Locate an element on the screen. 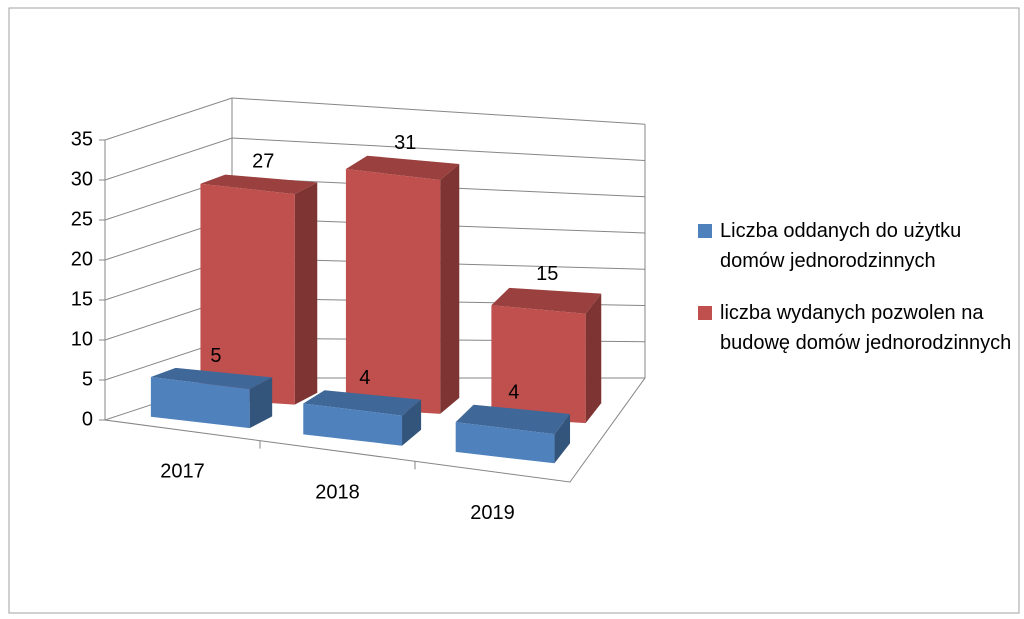 Image resolution: width=1024 pixels, height=619 pixels. data-label: 15 is located at coordinates (547, 274).